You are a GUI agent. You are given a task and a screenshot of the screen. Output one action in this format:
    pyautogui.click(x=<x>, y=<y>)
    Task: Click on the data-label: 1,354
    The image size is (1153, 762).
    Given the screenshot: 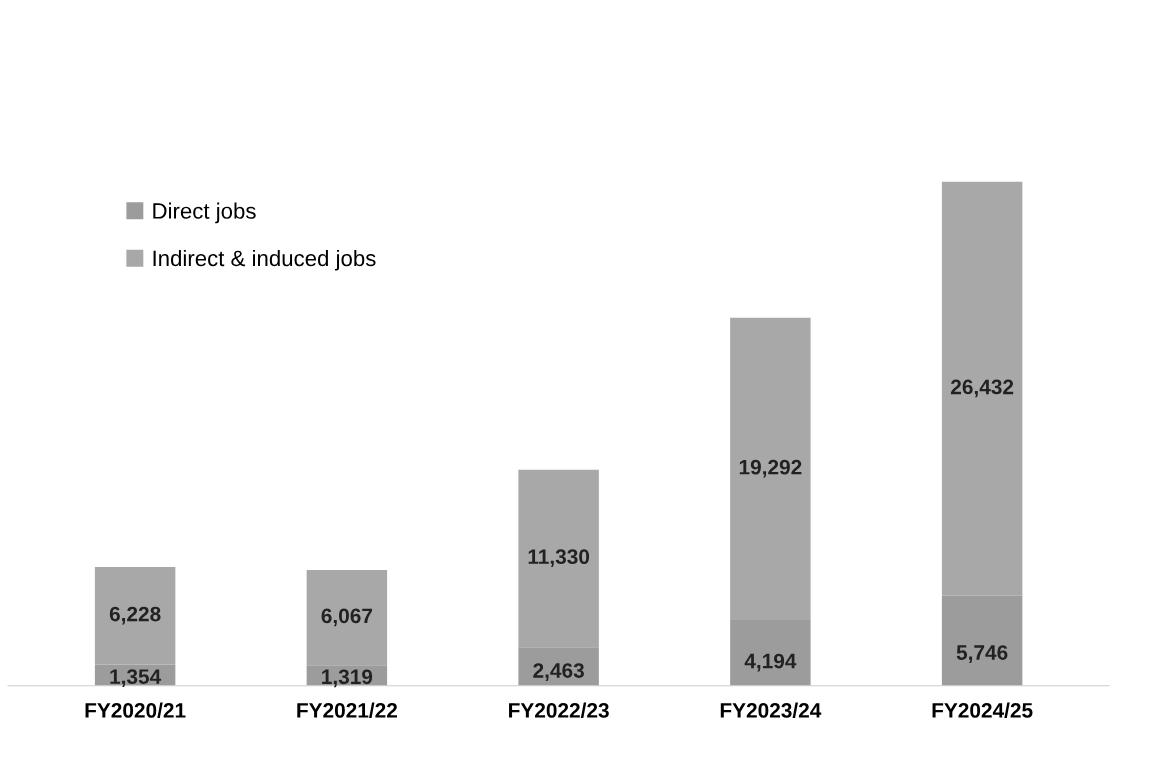 What is the action you would take?
    pyautogui.click(x=136, y=678)
    